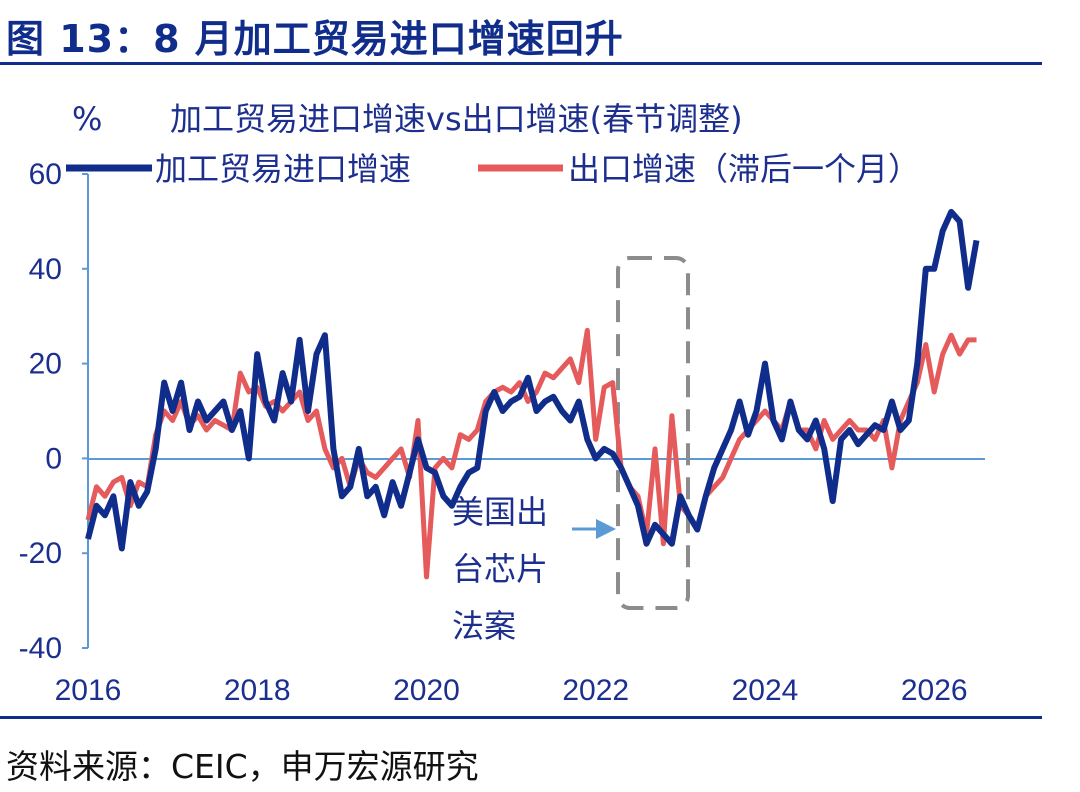  I want to click on bottom-rule, so click(521, 717).